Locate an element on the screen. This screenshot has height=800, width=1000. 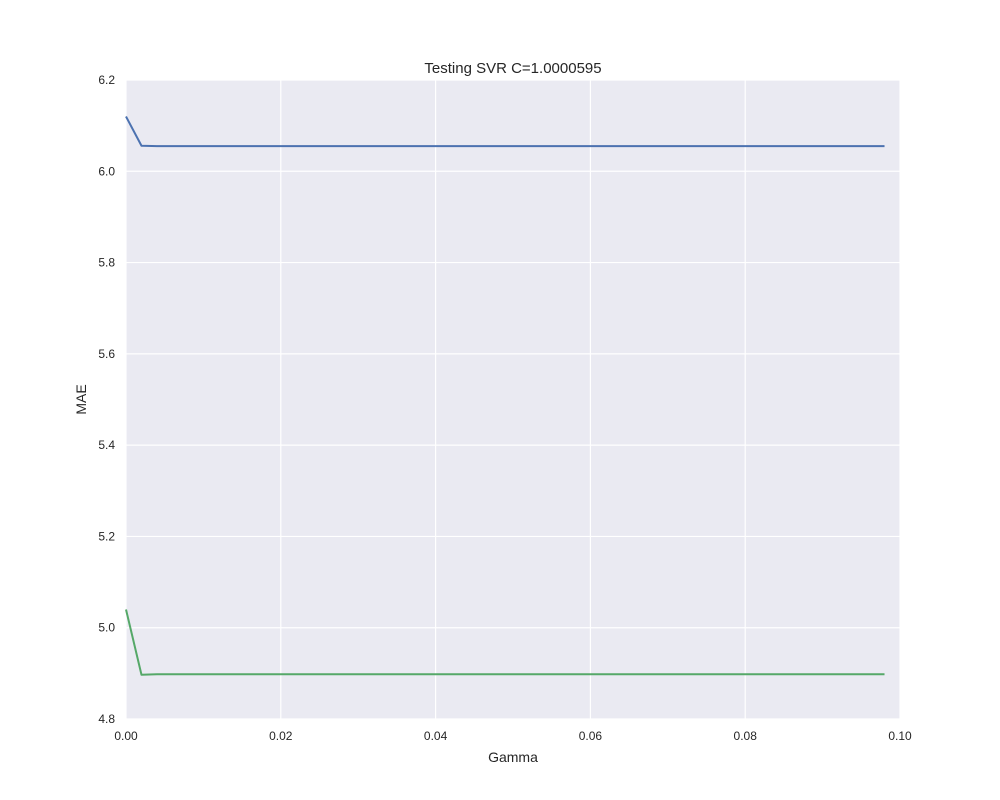
x-tick-label: 0.04 is located at coordinates (436, 736).